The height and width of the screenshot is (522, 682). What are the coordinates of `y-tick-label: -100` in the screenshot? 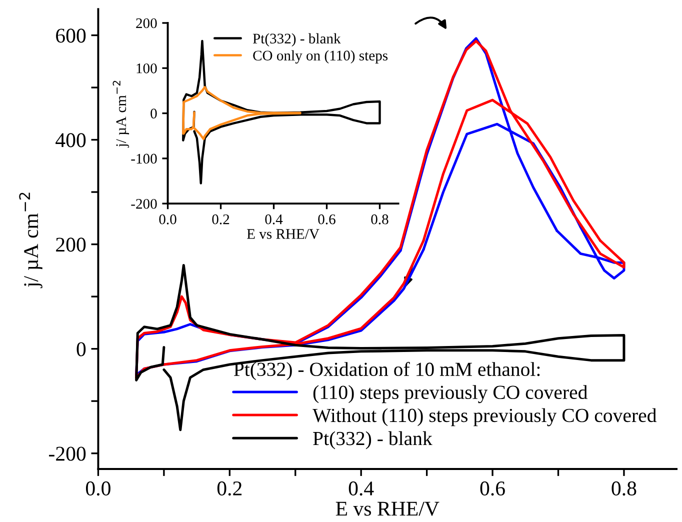 It's located at (144, 159).